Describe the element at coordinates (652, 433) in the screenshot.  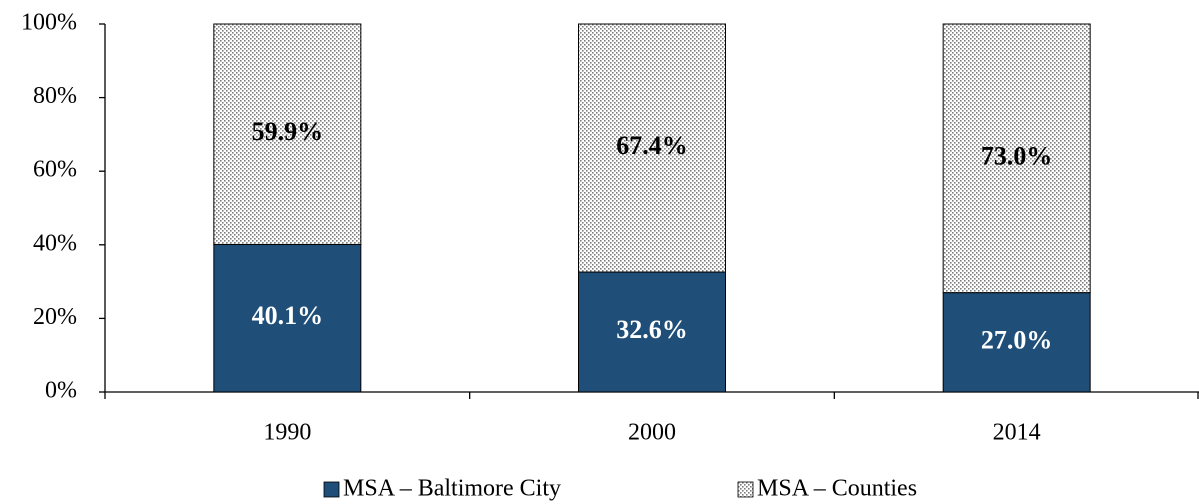
I see `x-tick-label: 2000` at that location.